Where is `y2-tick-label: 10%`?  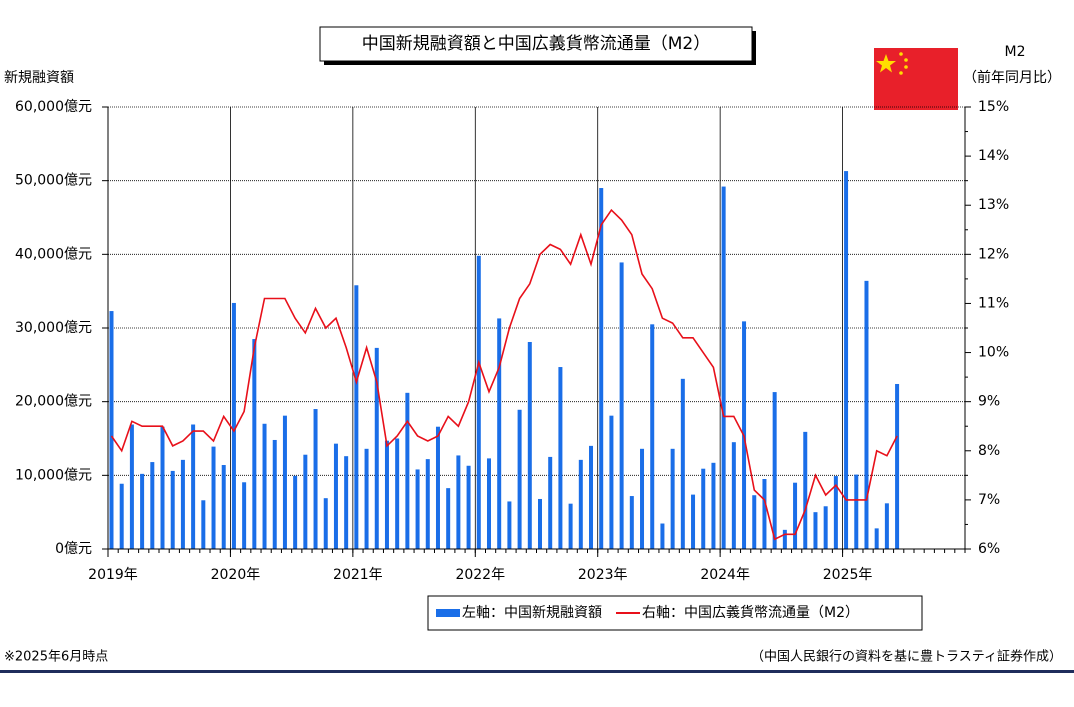 y2-tick-label: 10% is located at coordinates (993, 353).